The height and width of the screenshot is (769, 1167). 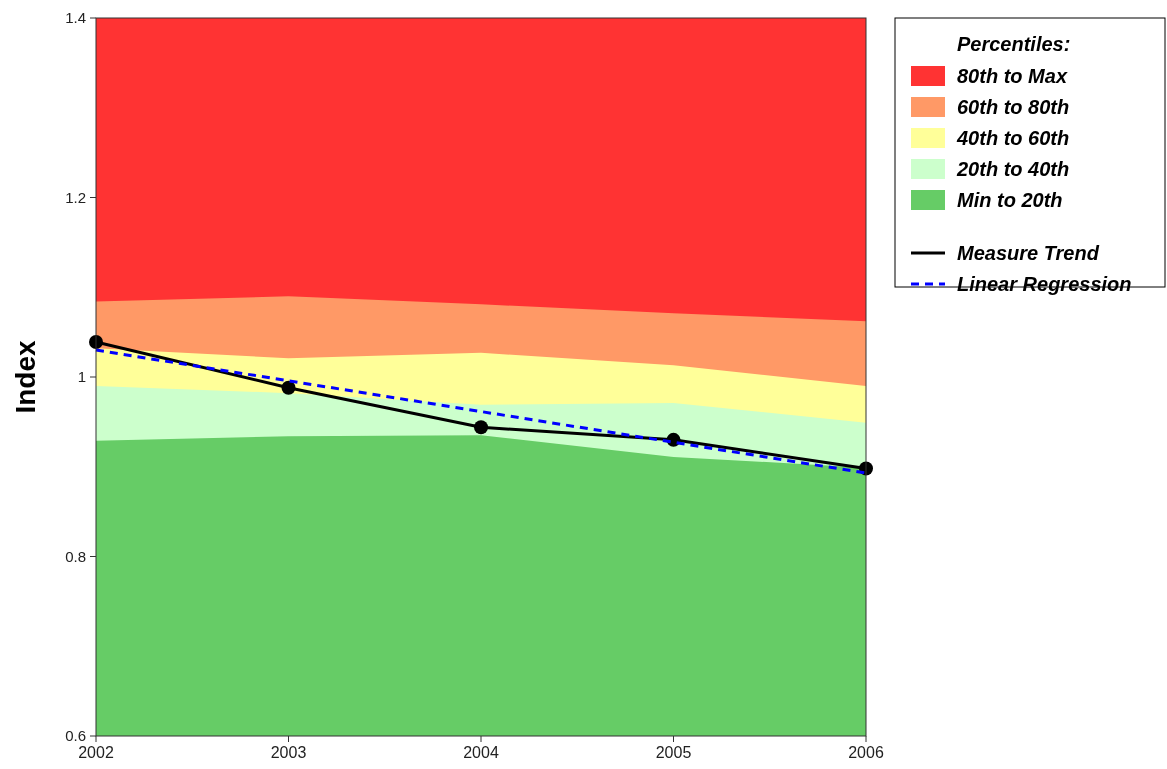 I want to click on x-tick-label: 2004, so click(x=481, y=752).